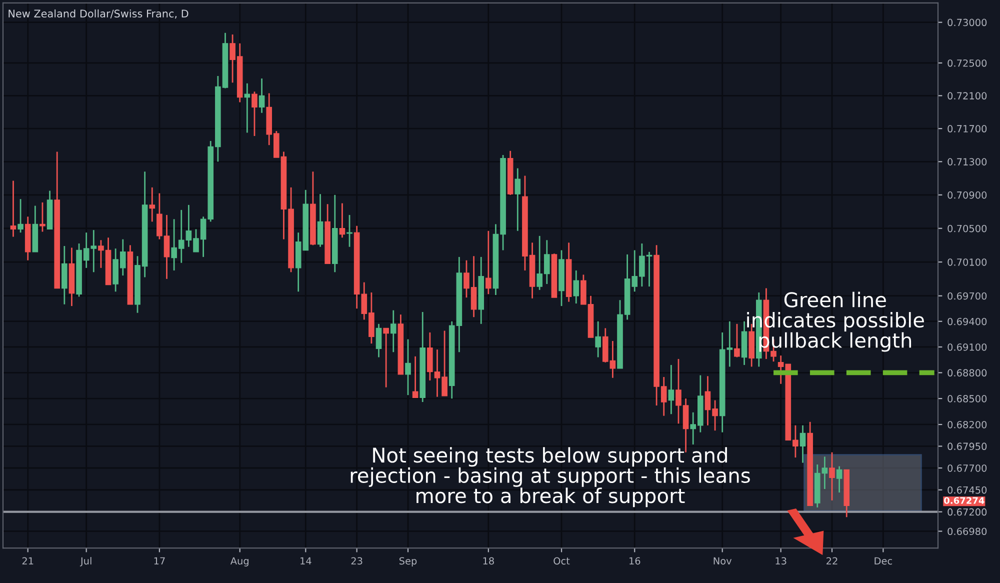 This screenshot has width=1000, height=583. I want to click on y-tick-label: 0.70500, so click(967, 228).